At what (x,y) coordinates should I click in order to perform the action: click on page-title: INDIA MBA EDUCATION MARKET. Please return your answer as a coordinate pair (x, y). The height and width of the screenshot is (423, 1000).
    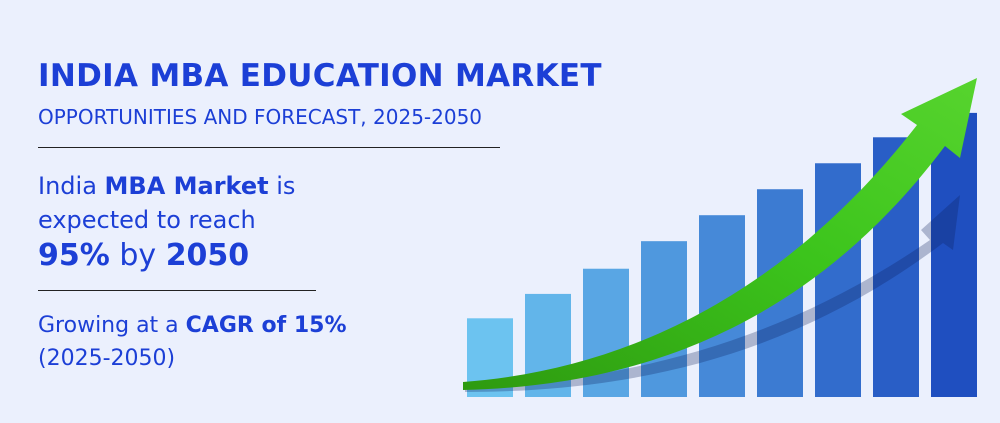
    Looking at the image, I should click on (320, 76).